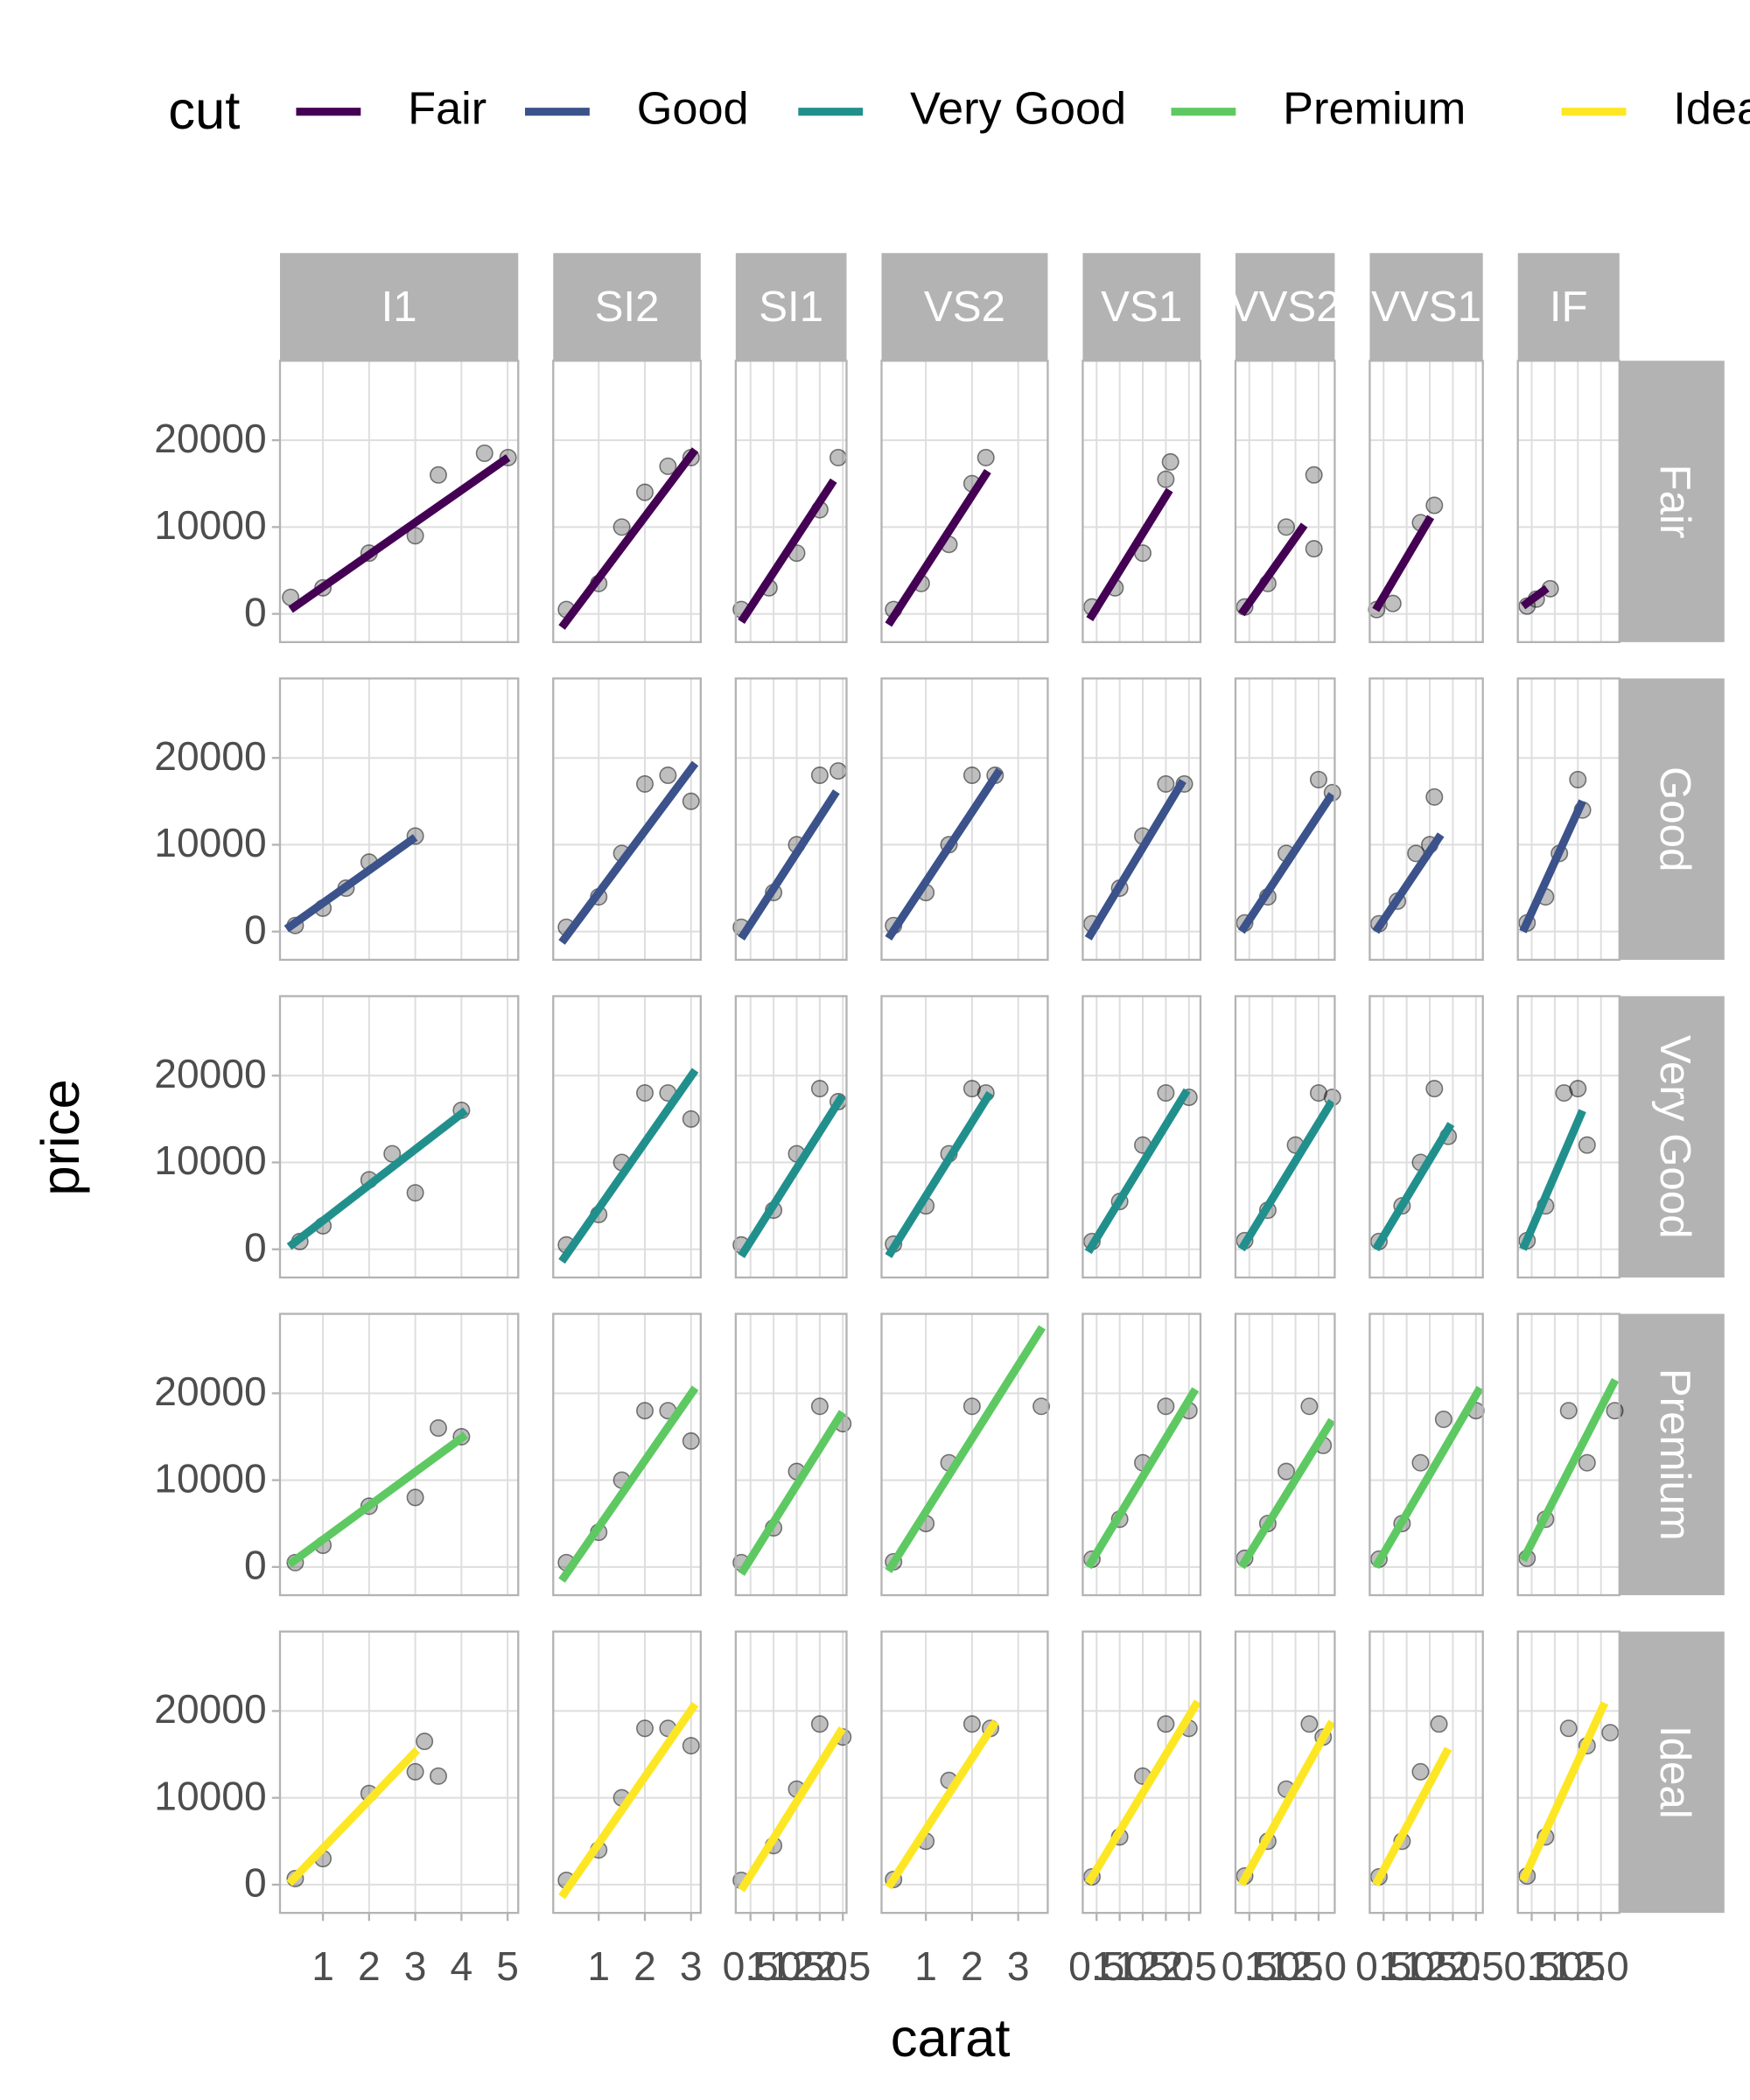 The height and width of the screenshot is (2100, 1750). I want to click on column-strip-label: VVS1, so click(1426, 307).